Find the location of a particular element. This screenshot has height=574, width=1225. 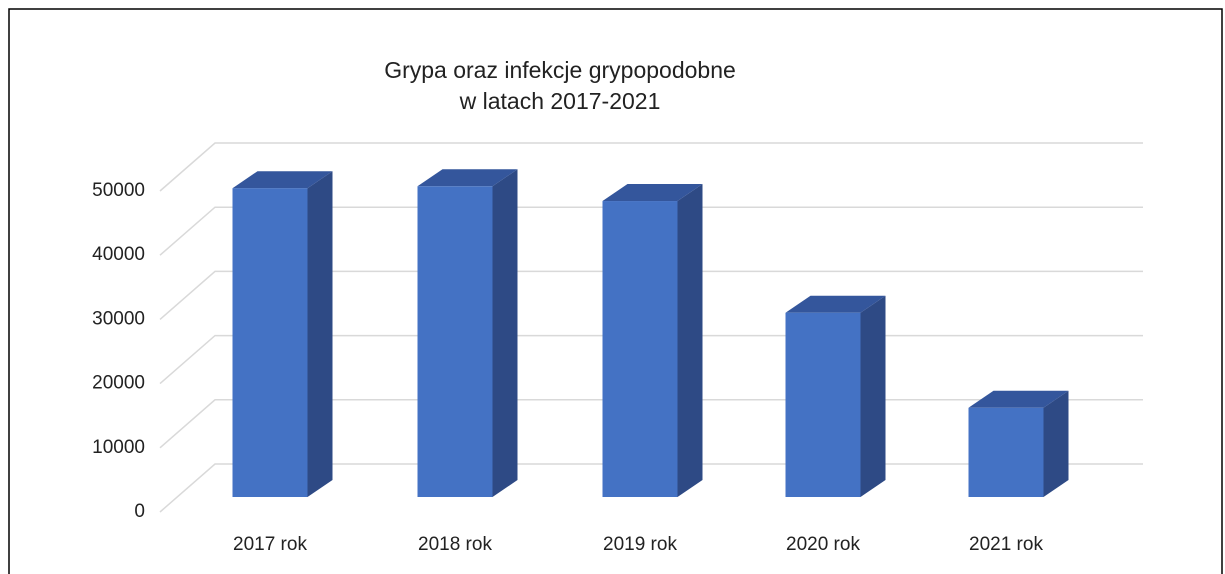

x-tick-label: 2020 rok is located at coordinates (823, 544).